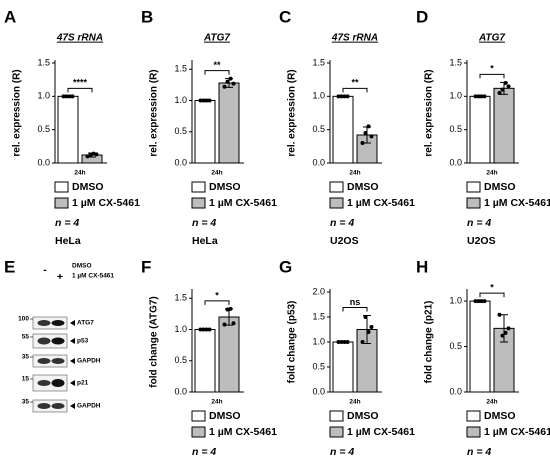  I want to click on panel-letter: A, so click(10, 16).